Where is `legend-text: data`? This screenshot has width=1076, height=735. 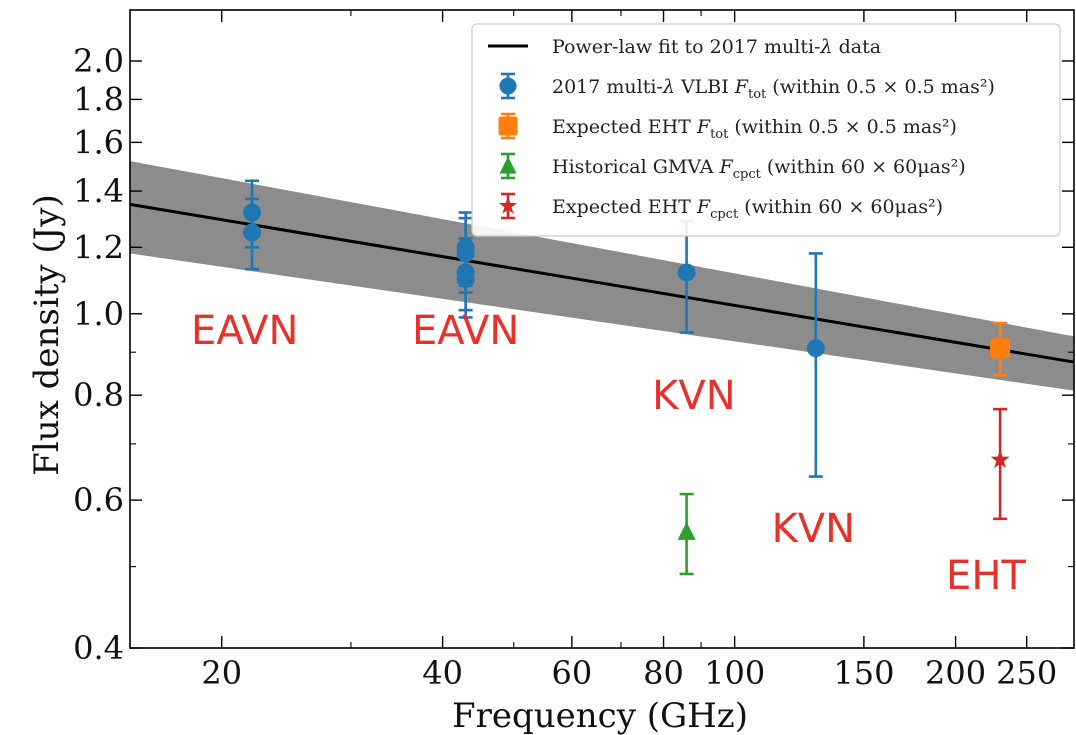 legend-text: data is located at coordinates (857, 47).